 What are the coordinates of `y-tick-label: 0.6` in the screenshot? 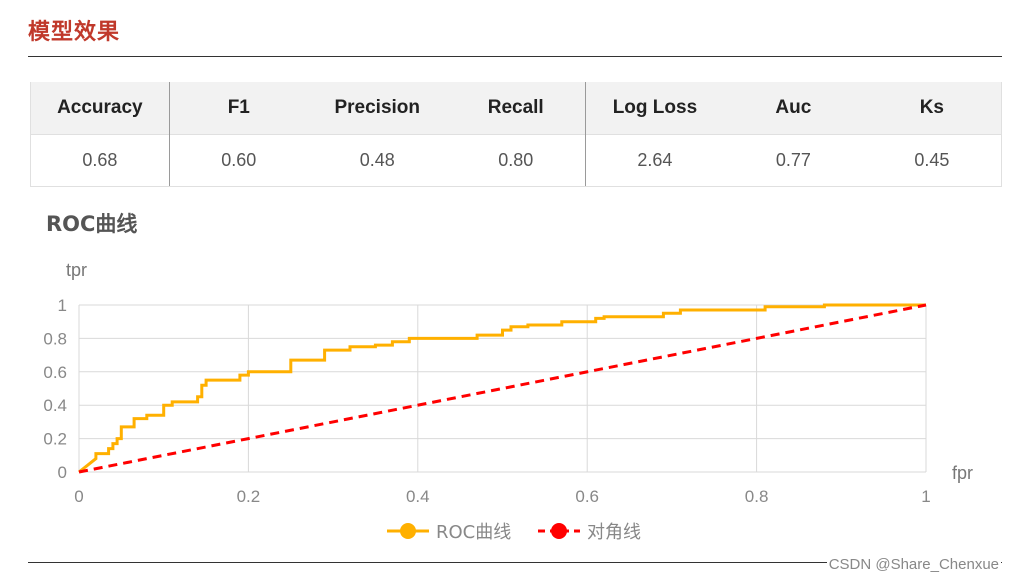 It's located at (55, 372).